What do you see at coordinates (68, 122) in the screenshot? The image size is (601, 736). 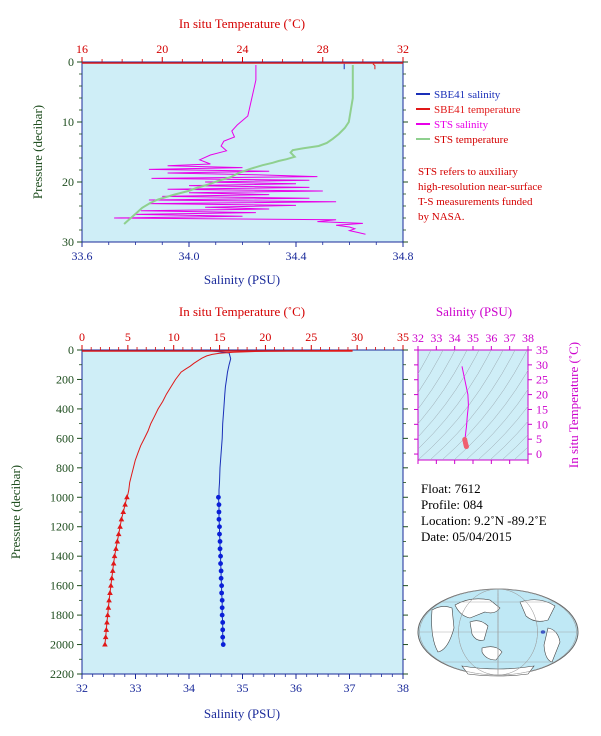 I see `pressure-tick-label: 10` at bounding box center [68, 122].